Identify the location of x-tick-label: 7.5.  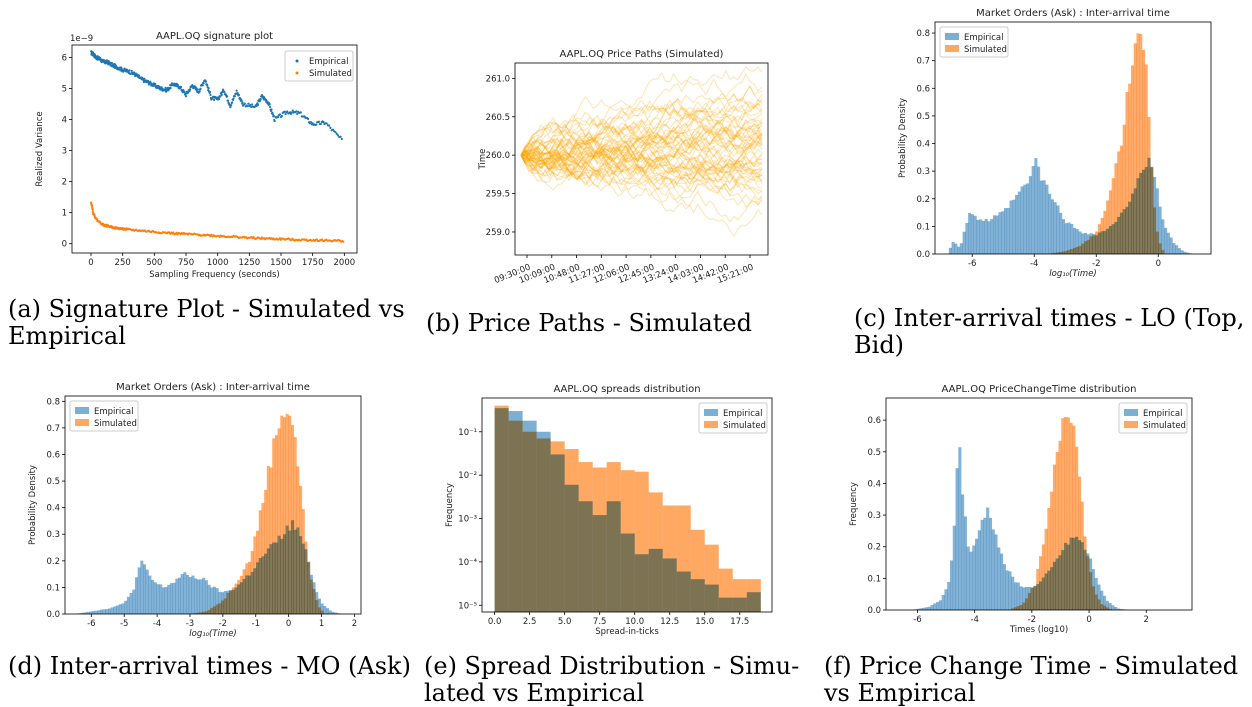
(600, 622).